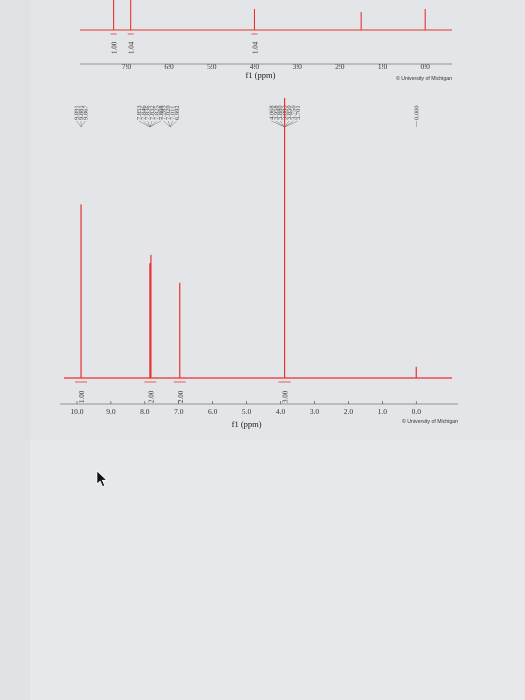 Image resolution: width=525 pixels, height=700 pixels. What do you see at coordinates (172, 113) in the screenshot?
I see `shift-label: 7.011` at bounding box center [172, 113].